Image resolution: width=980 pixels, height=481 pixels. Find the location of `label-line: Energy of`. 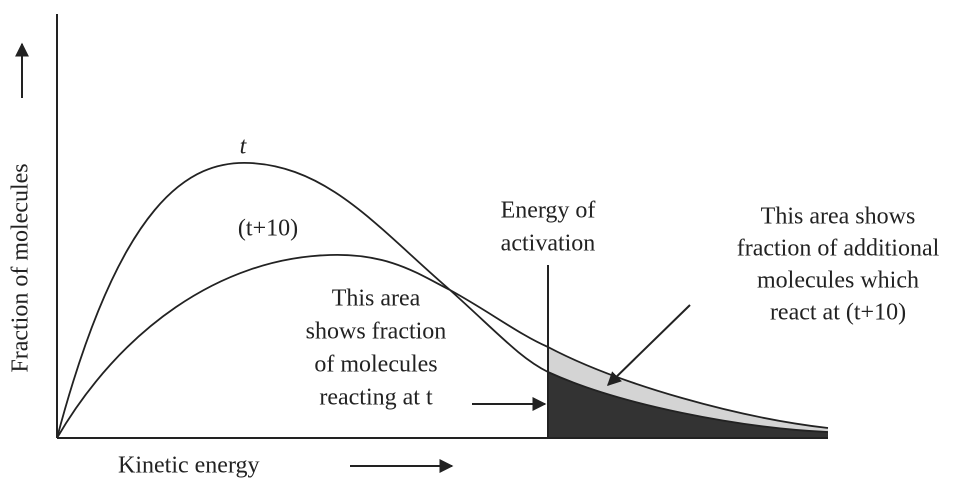

label-line: Energy of is located at coordinates (548, 211).